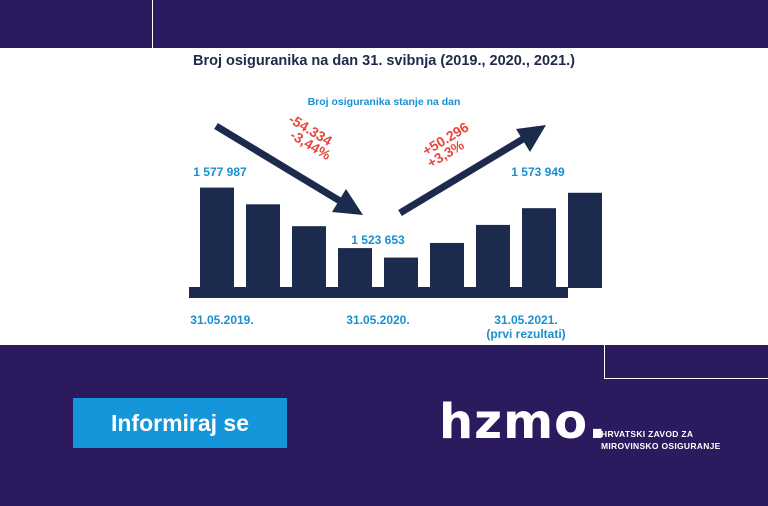 The image size is (768, 506). What do you see at coordinates (377, 320) in the screenshot?
I see `x-tick-label: 31.05.2020.` at bounding box center [377, 320].